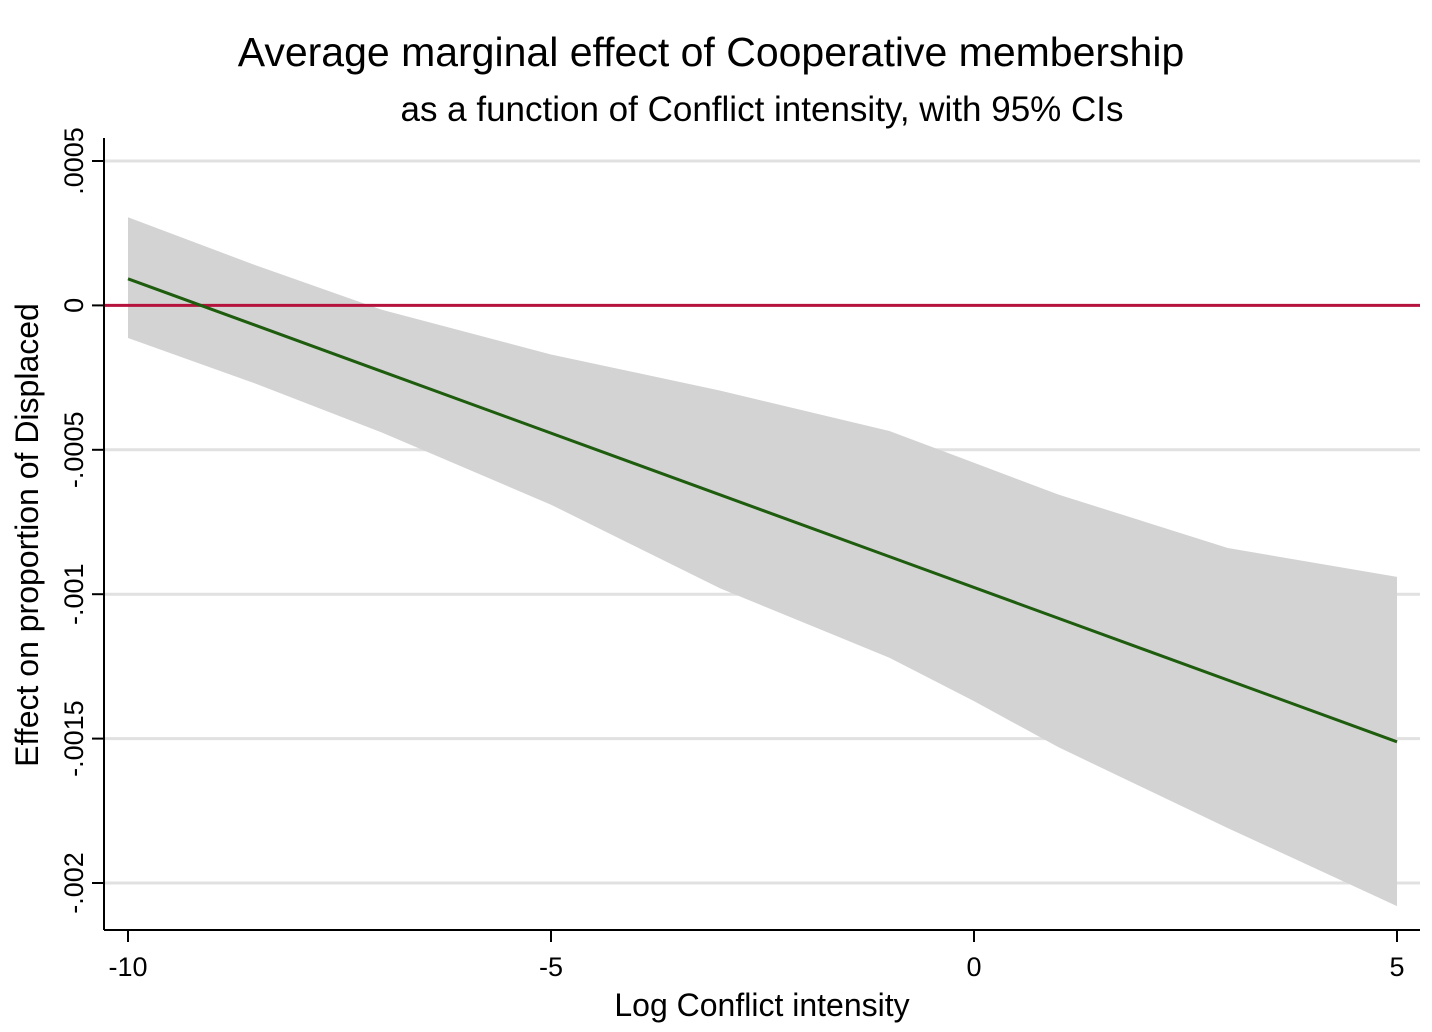  I want to click on x-tick-label: 0, so click(973, 967).